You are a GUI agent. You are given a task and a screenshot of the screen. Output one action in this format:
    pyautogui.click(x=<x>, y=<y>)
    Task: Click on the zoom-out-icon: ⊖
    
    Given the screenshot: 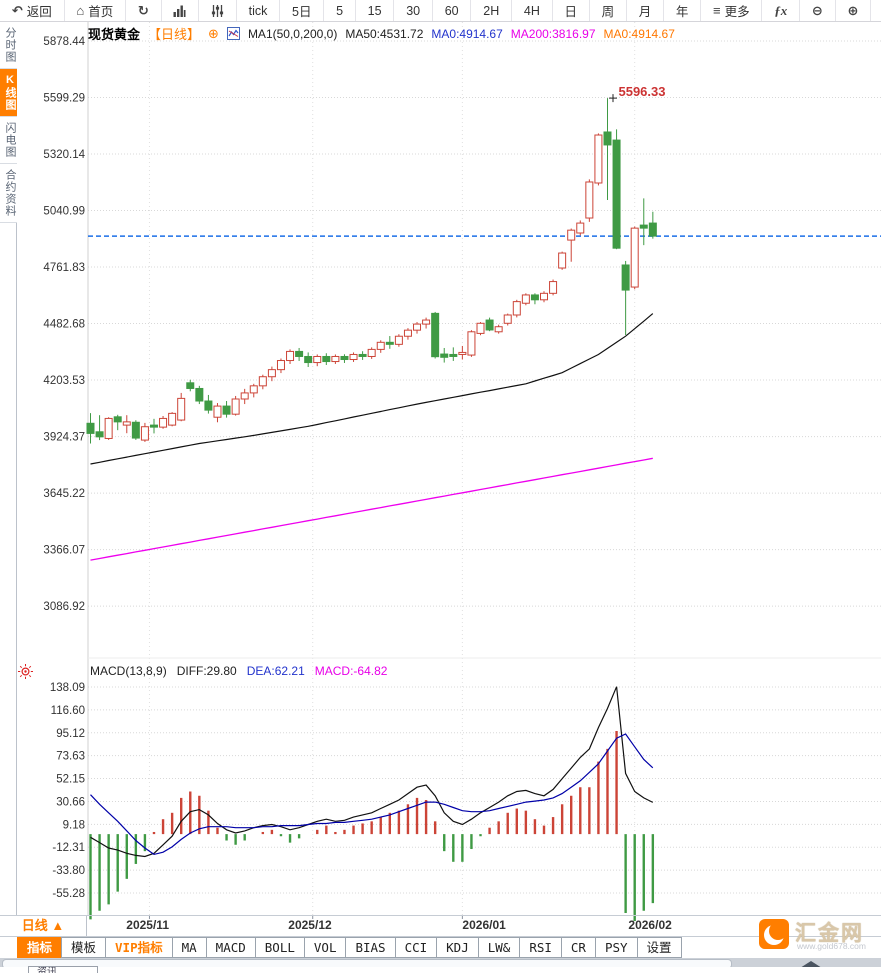 What is the action you would take?
    pyautogui.click(x=817, y=10)
    